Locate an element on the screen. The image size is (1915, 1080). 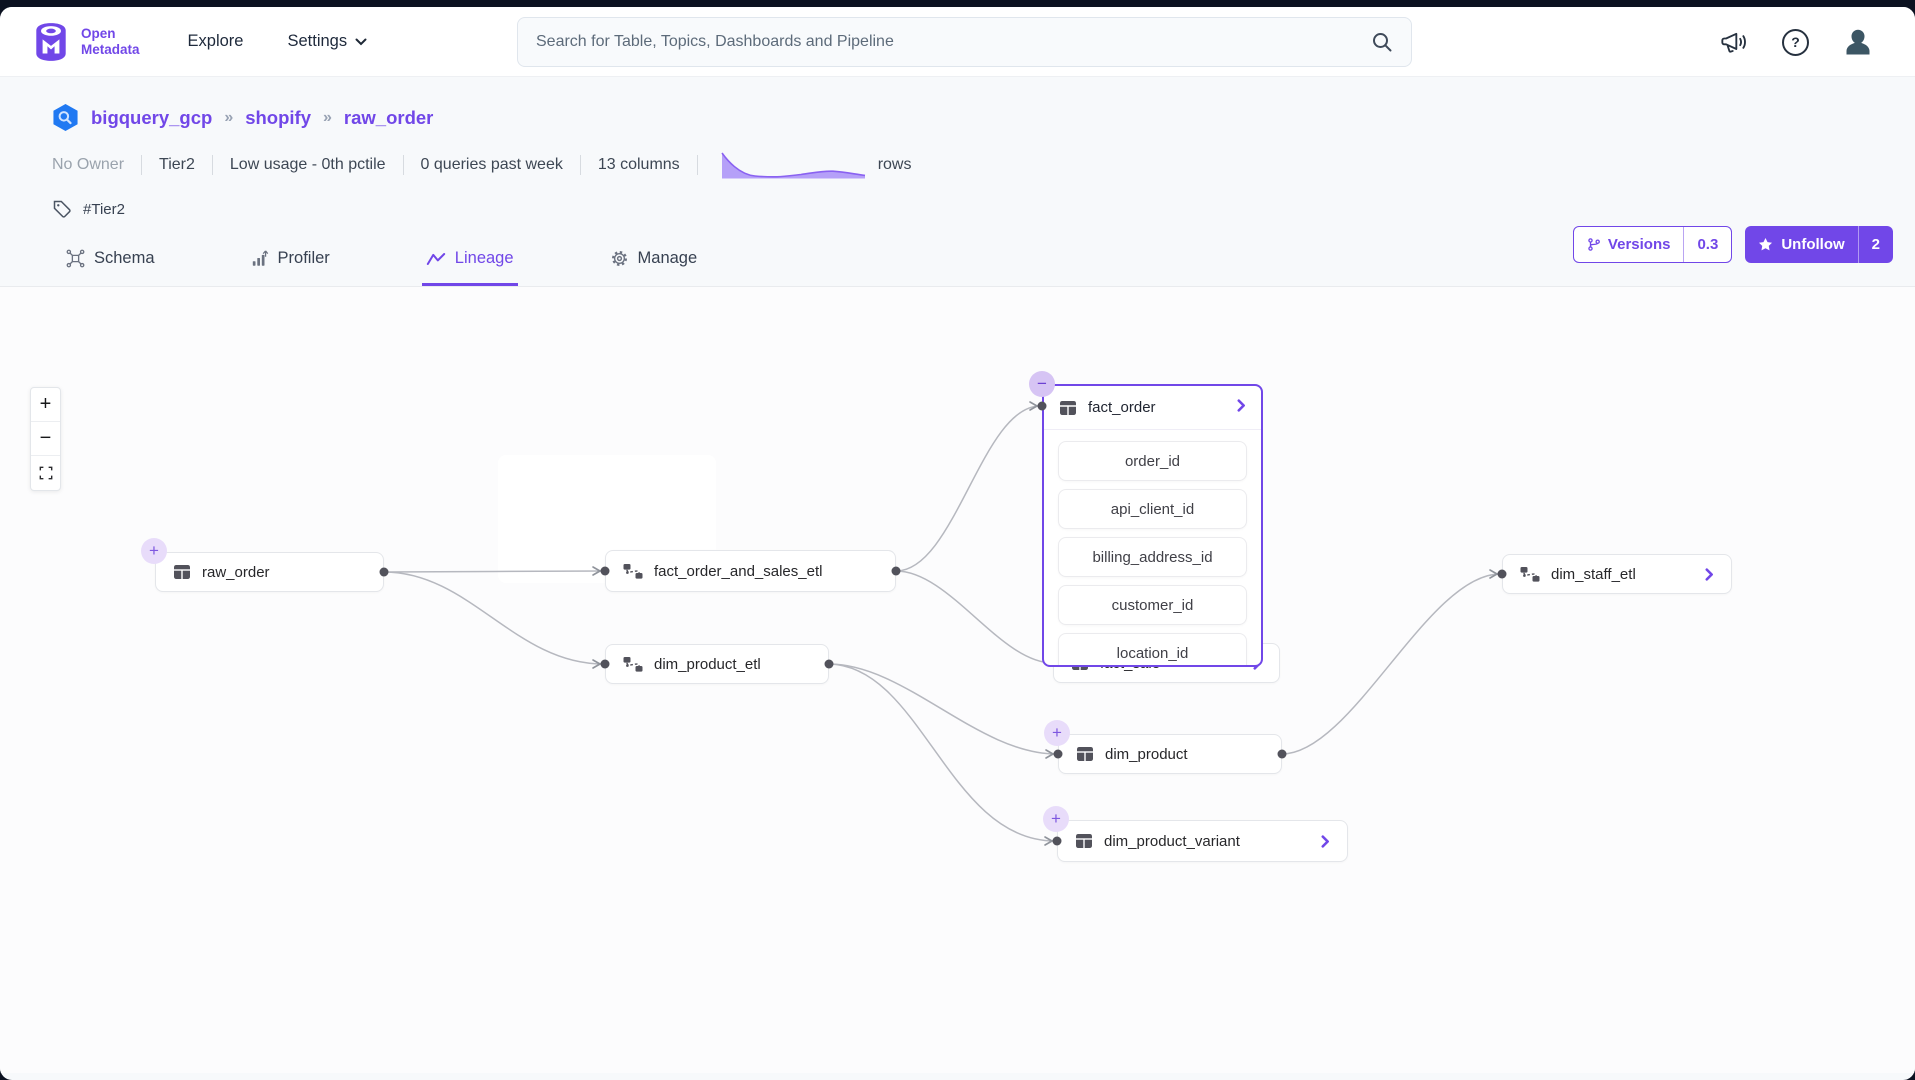
search-input is located at coordinates (953, 42).